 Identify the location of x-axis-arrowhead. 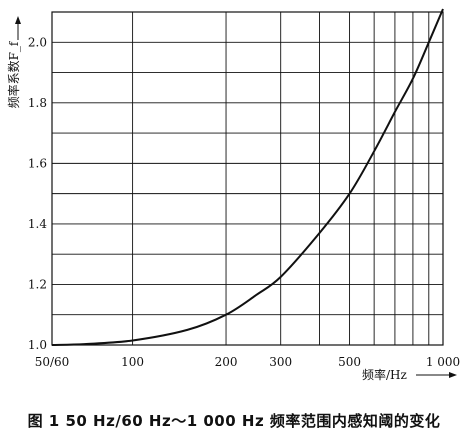
(453, 375).